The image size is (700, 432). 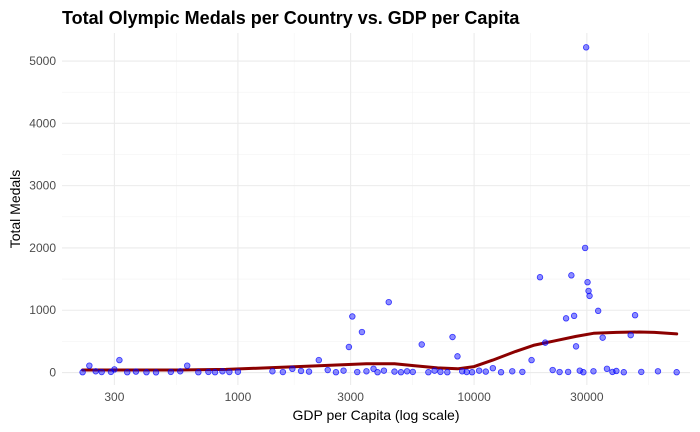 What do you see at coordinates (350, 397) in the screenshot?
I see `x-tick-label: 3000` at bounding box center [350, 397].